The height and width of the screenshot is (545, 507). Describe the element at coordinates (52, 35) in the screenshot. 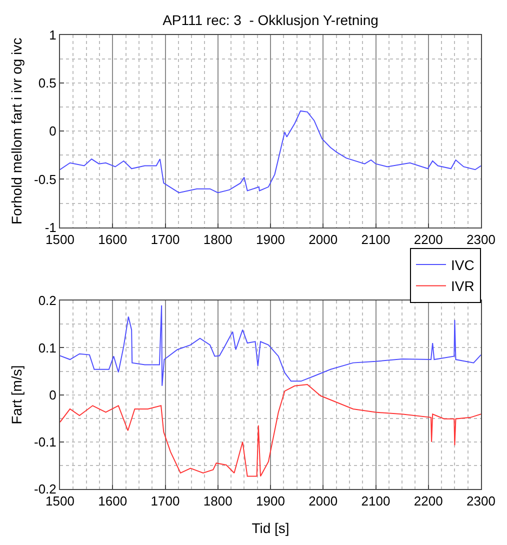

I see `y-tick-label: 1` at that location.